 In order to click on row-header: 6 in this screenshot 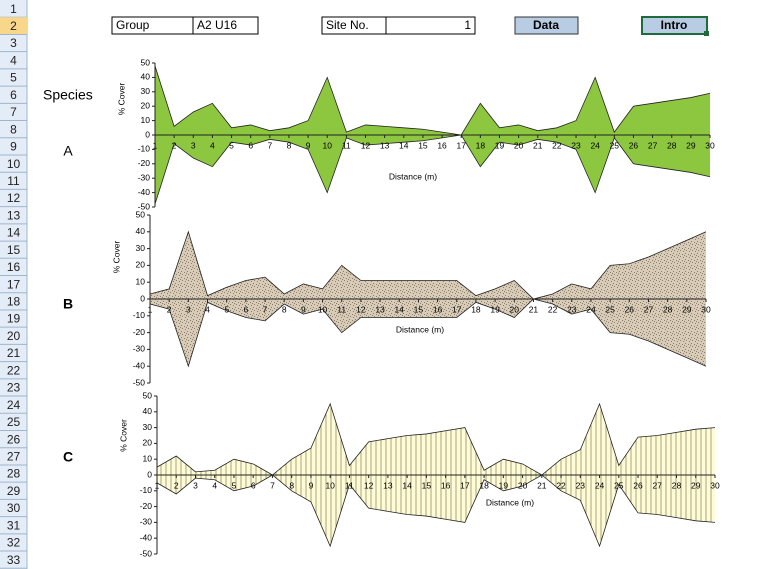, I will do `click(13, 95)`.